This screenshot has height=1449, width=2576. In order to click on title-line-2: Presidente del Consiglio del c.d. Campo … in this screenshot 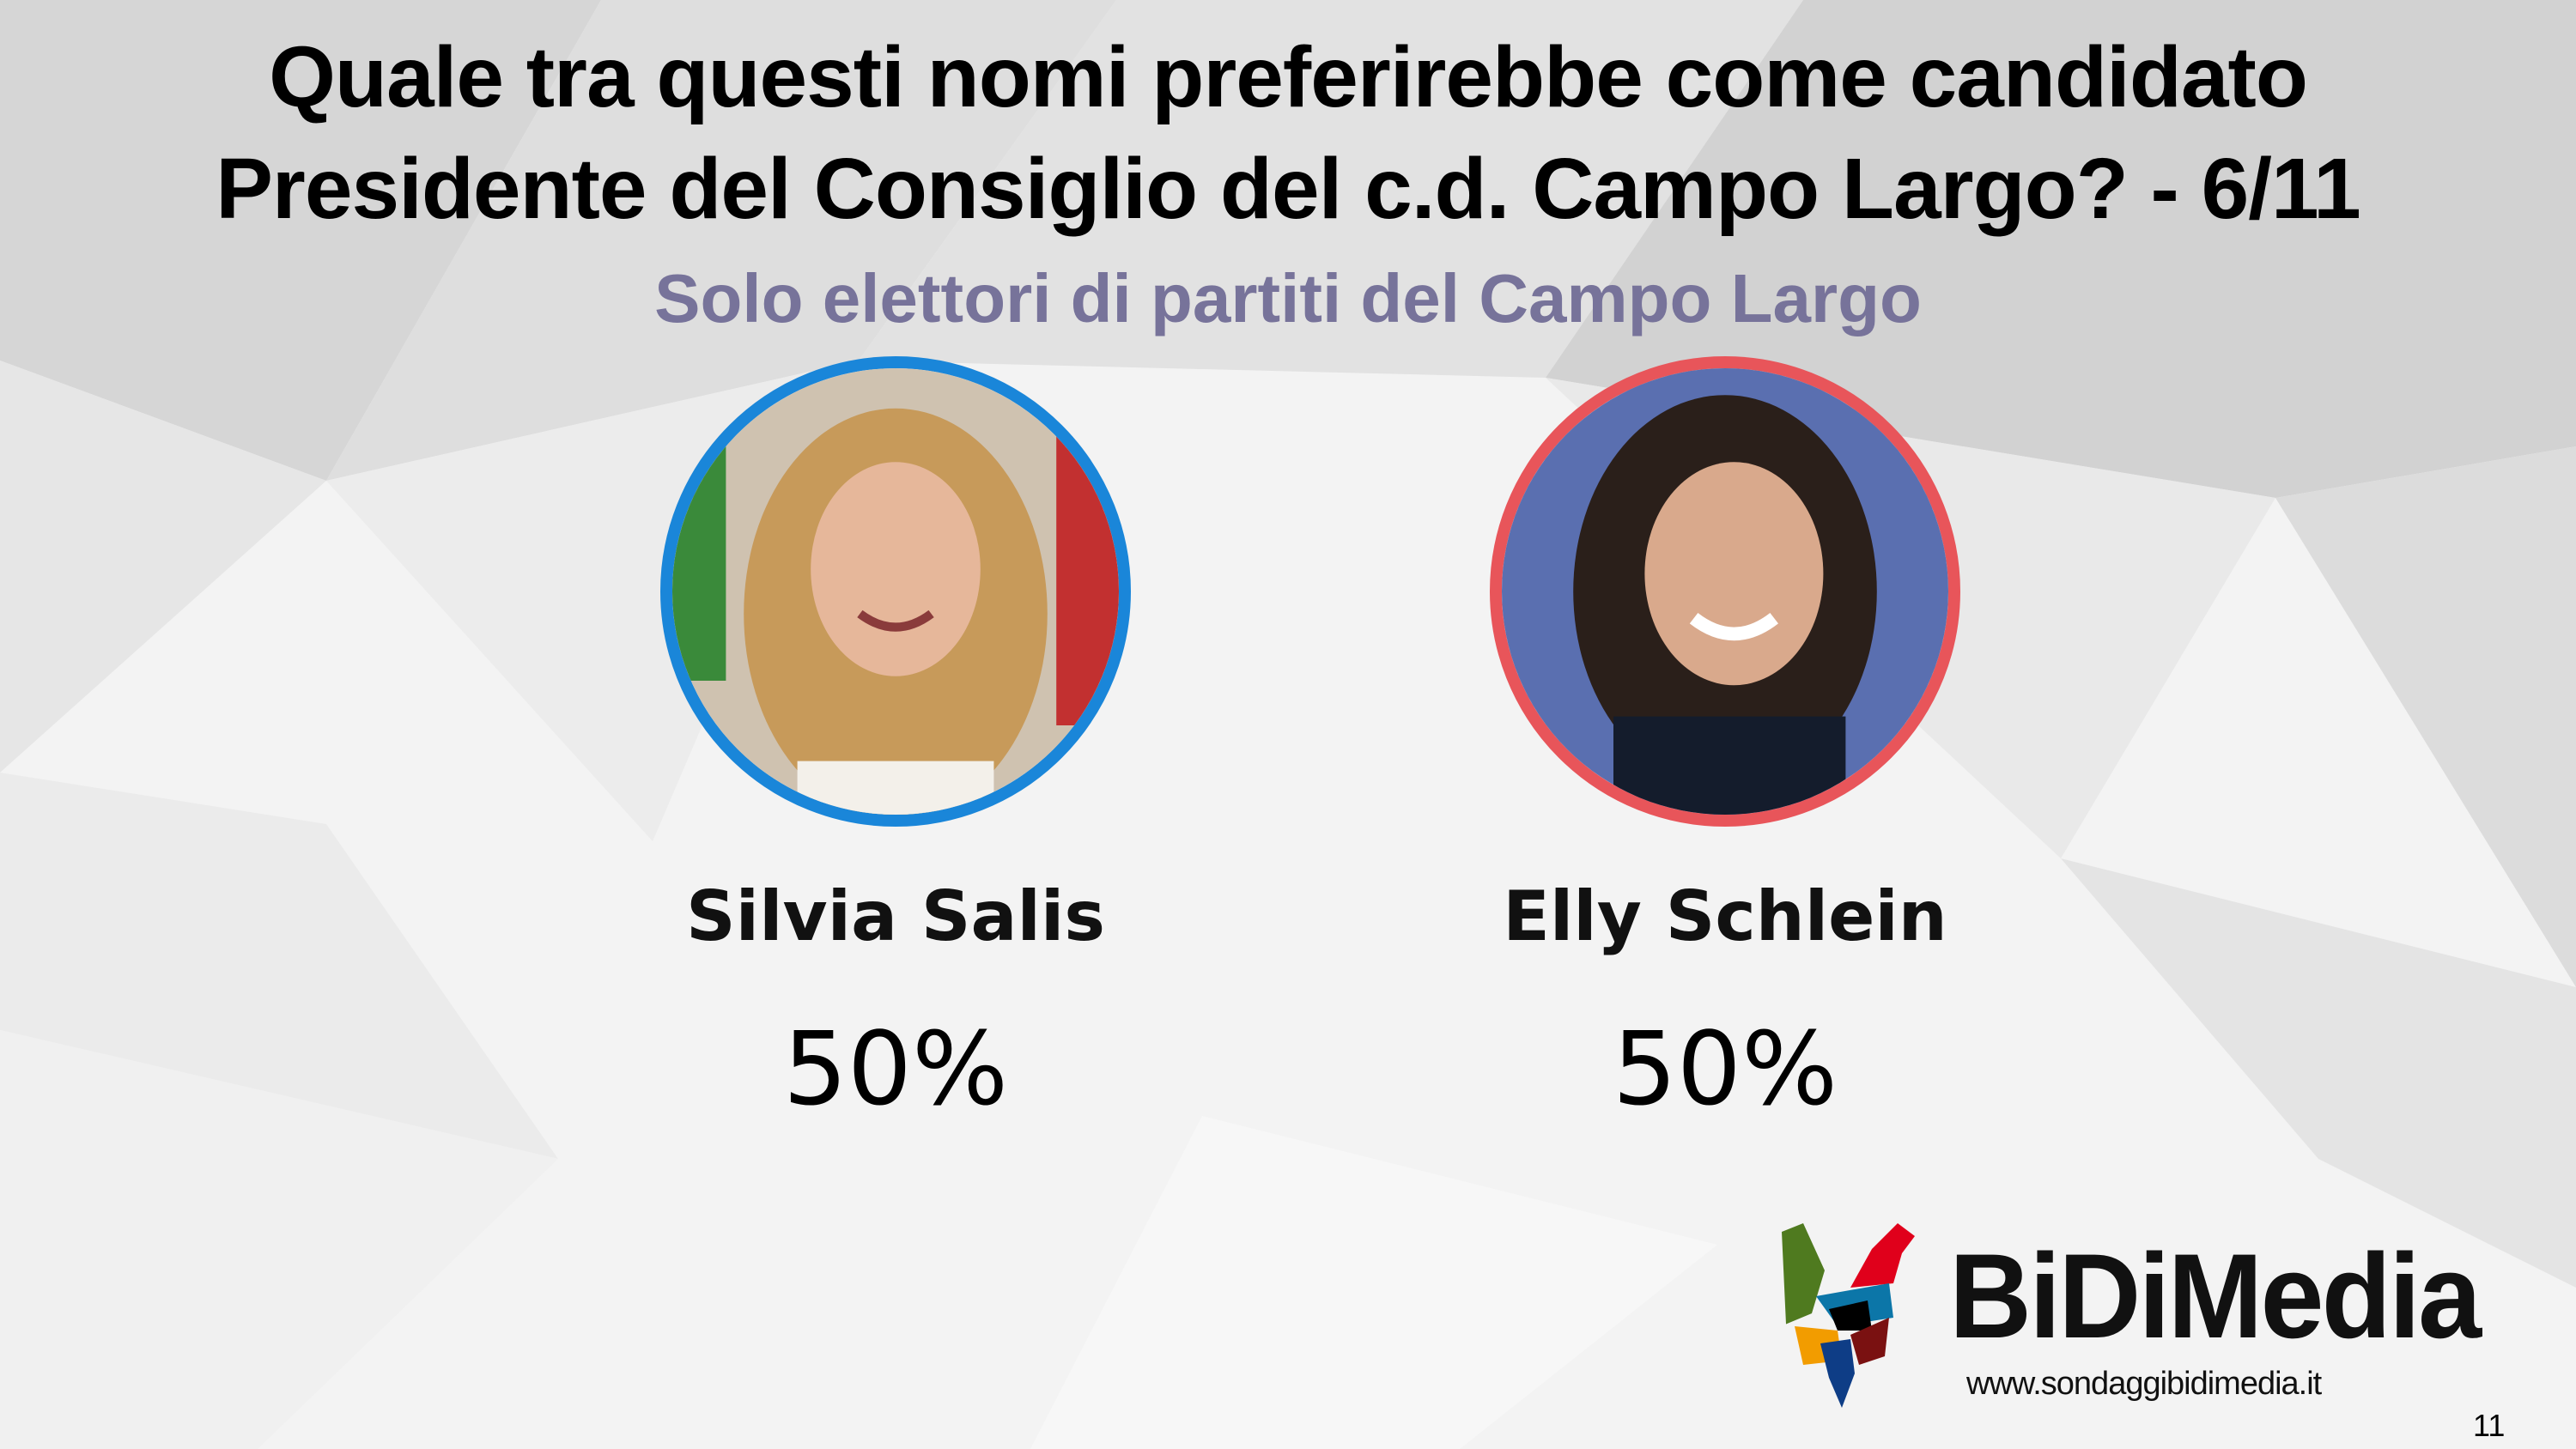, I will do `click(1288, 189)`.